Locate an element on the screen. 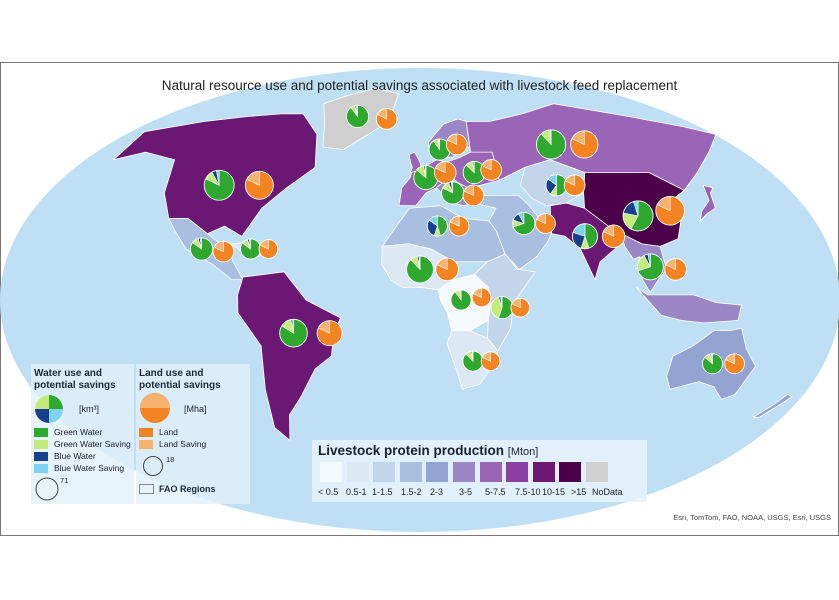  water-pie-southeast-asia is located at coordinates (650, 267).